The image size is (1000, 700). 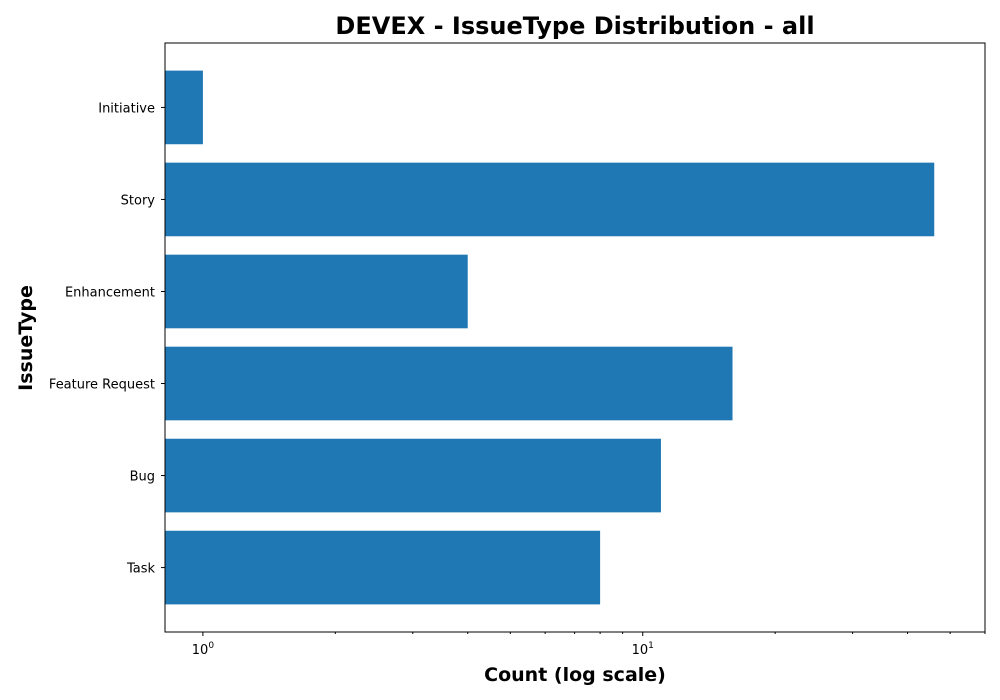 I want to click on x-tick-label: 100, so click(x=203, y=649).